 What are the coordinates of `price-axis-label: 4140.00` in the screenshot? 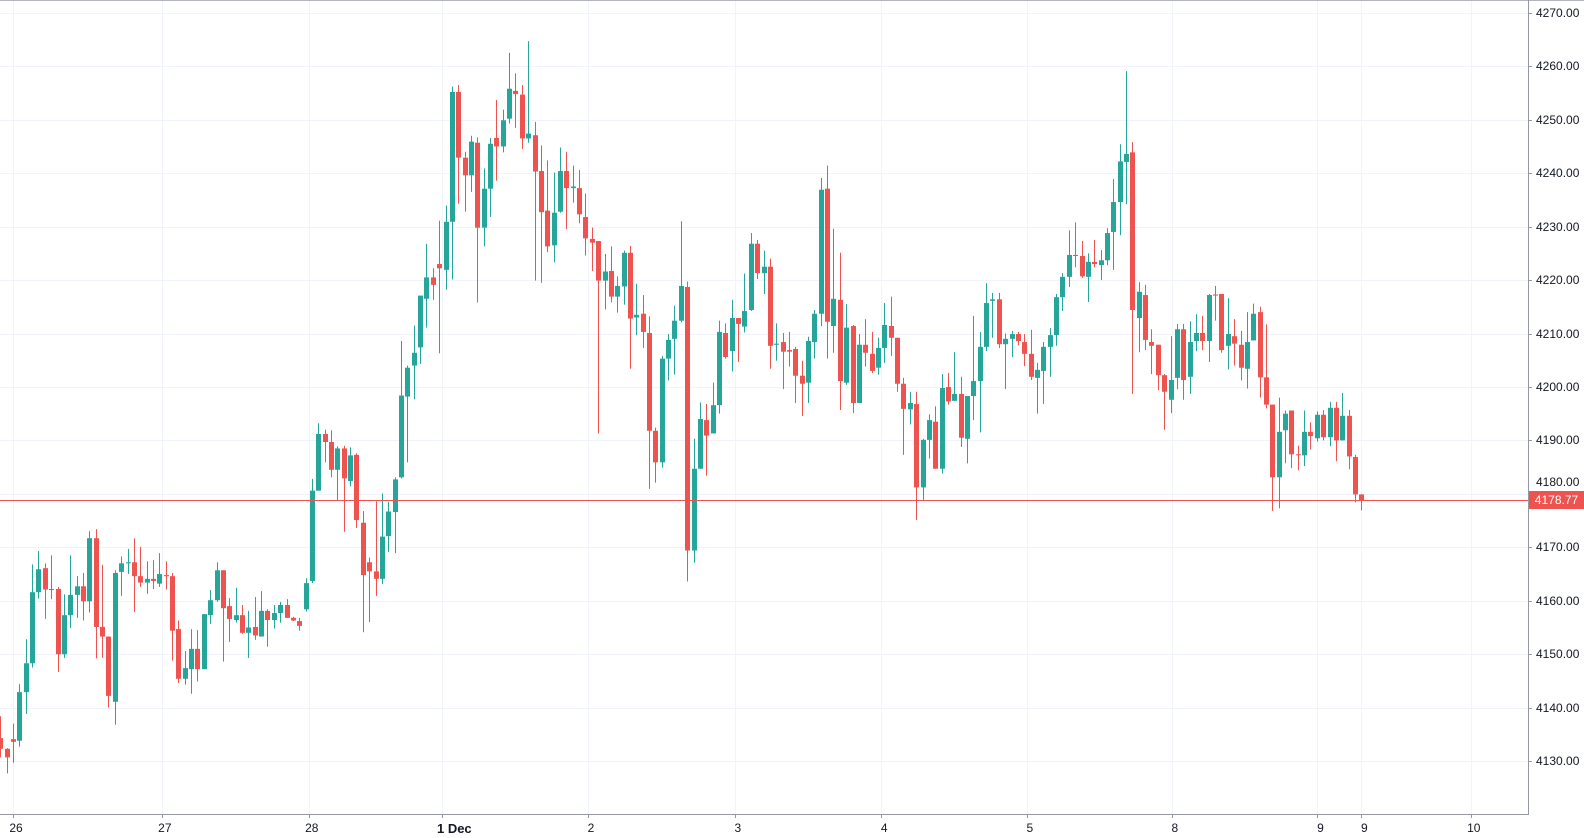 It's located at (1558, 707).